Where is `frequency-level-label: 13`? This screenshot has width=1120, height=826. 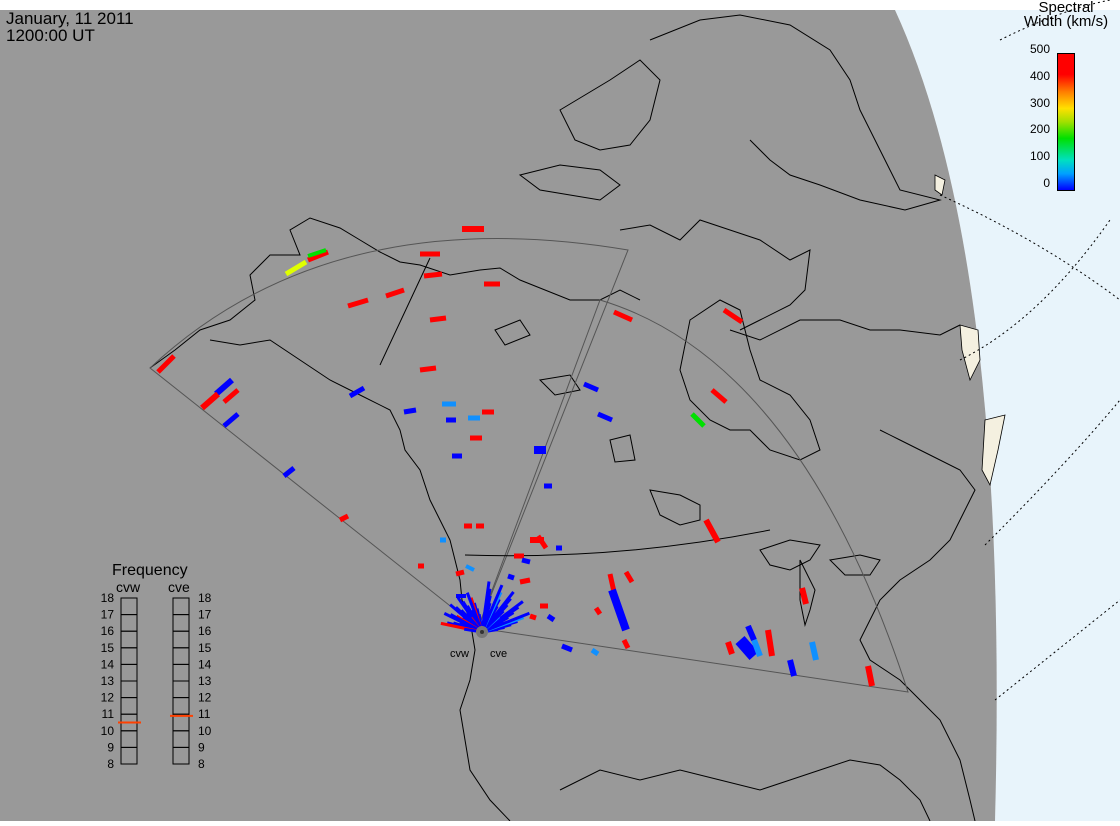
frequency-level-label: 13 is located at coordinates (205, 681).